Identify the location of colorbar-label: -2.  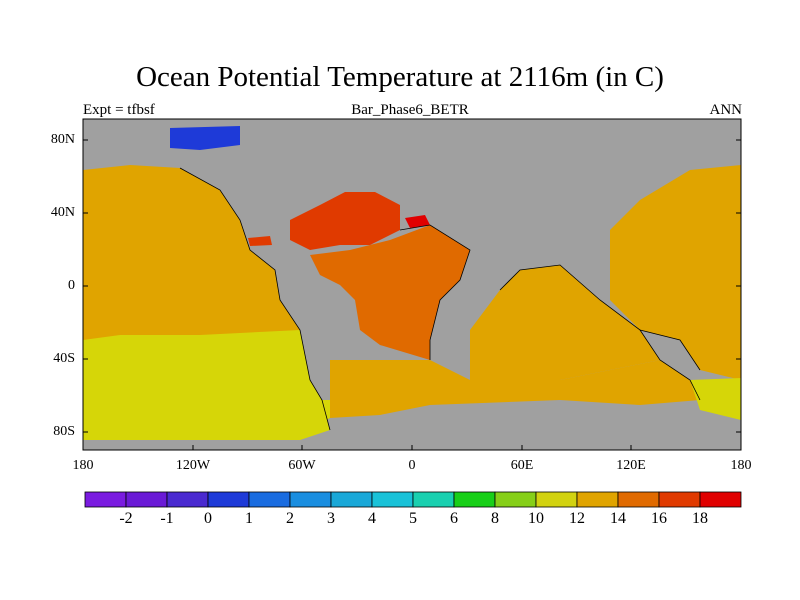
(126, 518).